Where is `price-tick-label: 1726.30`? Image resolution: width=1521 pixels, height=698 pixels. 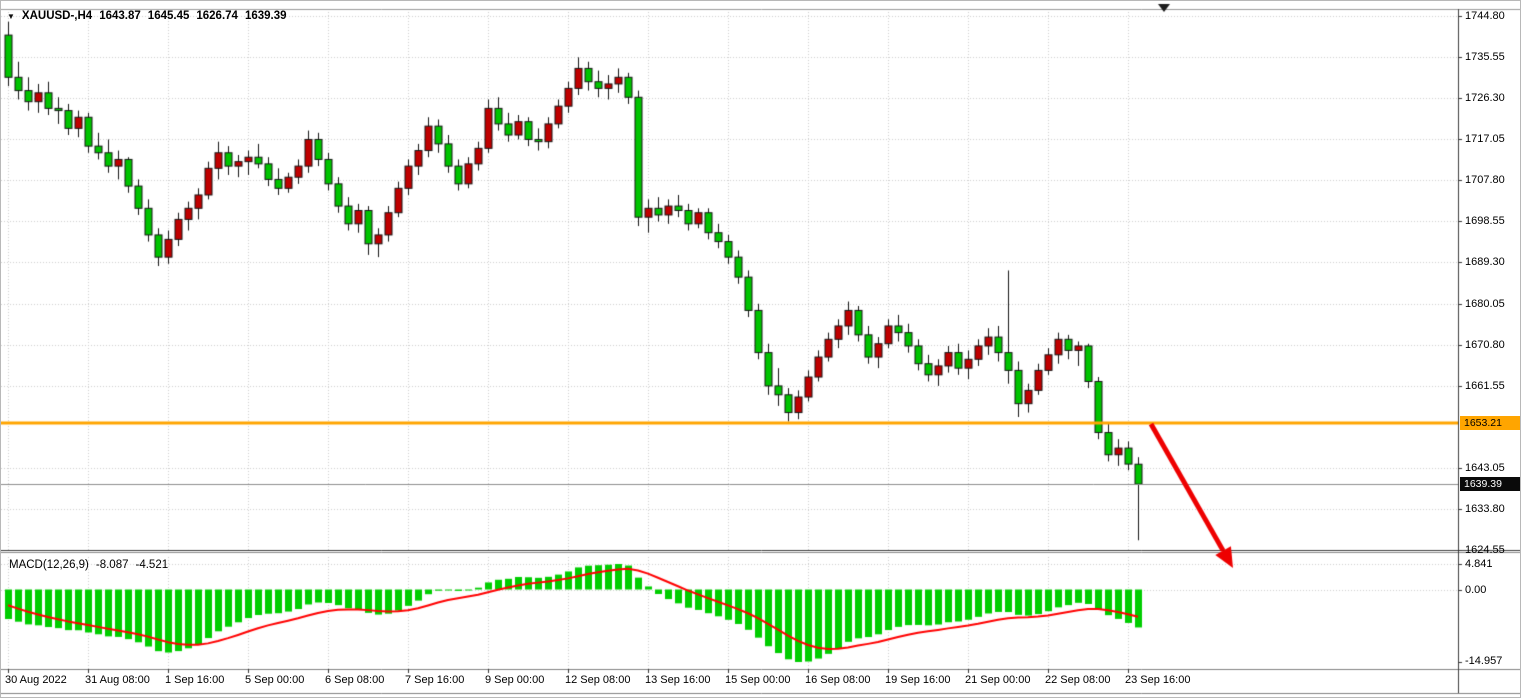 price-tick-label: 1726.30 is located at coordinates (1485, 98).